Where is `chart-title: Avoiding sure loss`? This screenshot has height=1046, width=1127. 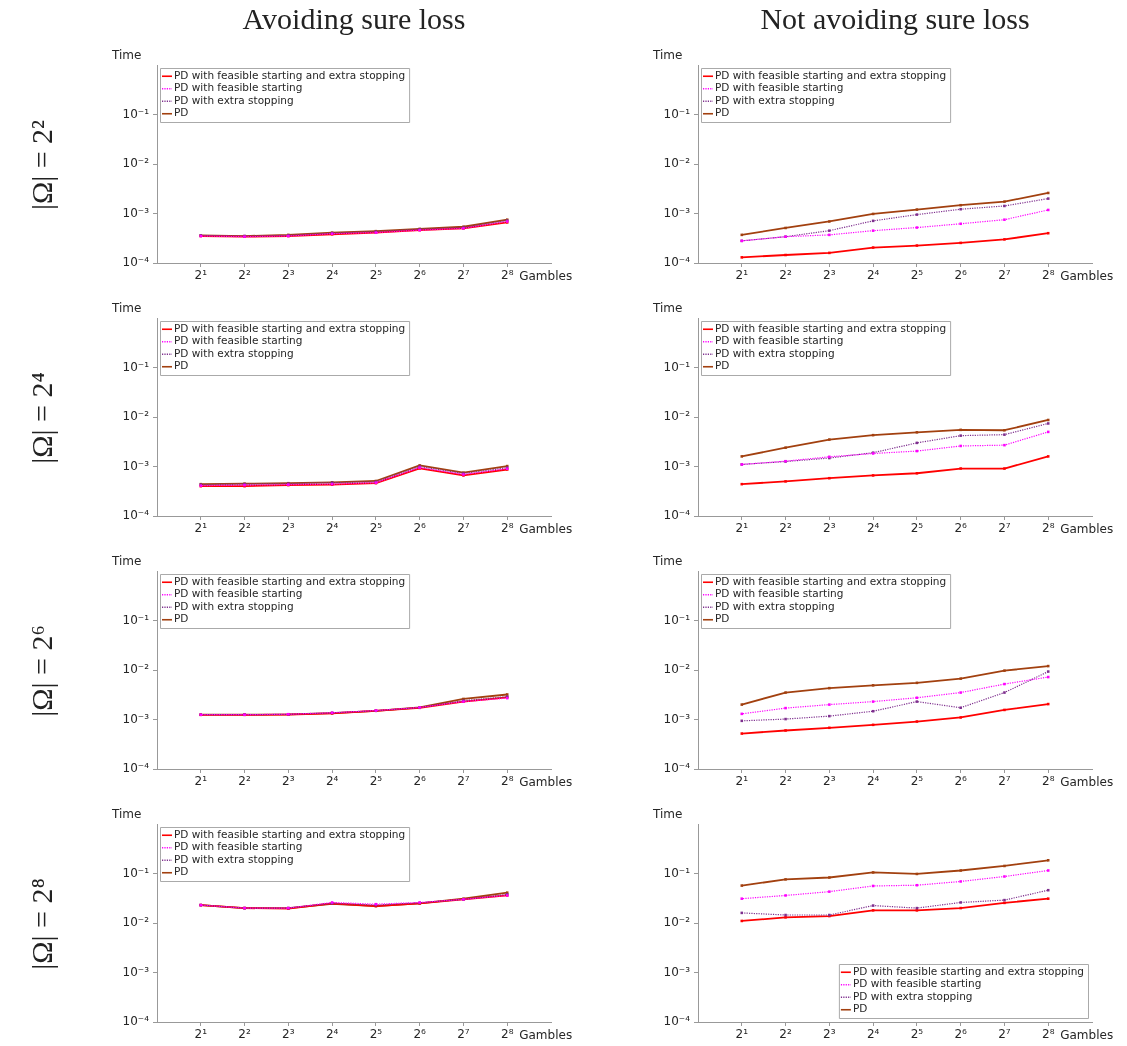 chart-title: Avoiding sure loss is located at coordinates (354, 19).